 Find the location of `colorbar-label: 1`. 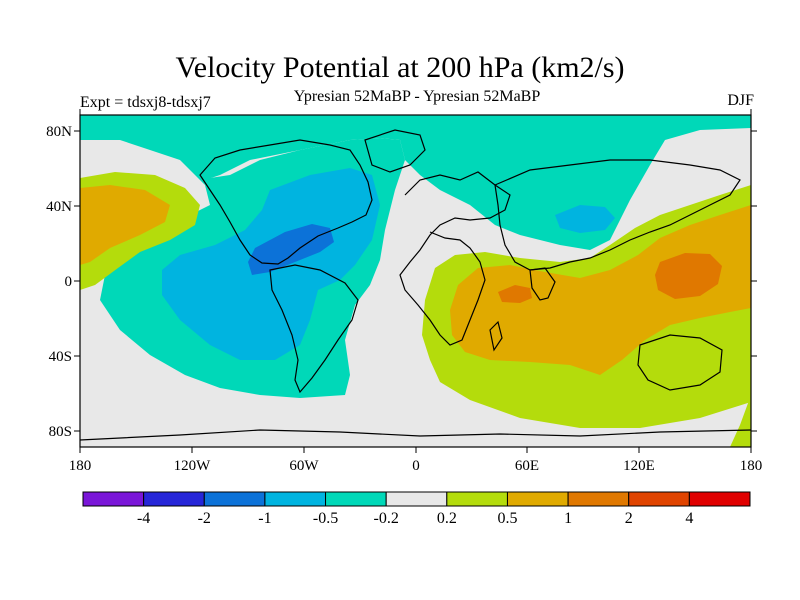

colorbar-label: 1 is located at coordinates (568, 518).